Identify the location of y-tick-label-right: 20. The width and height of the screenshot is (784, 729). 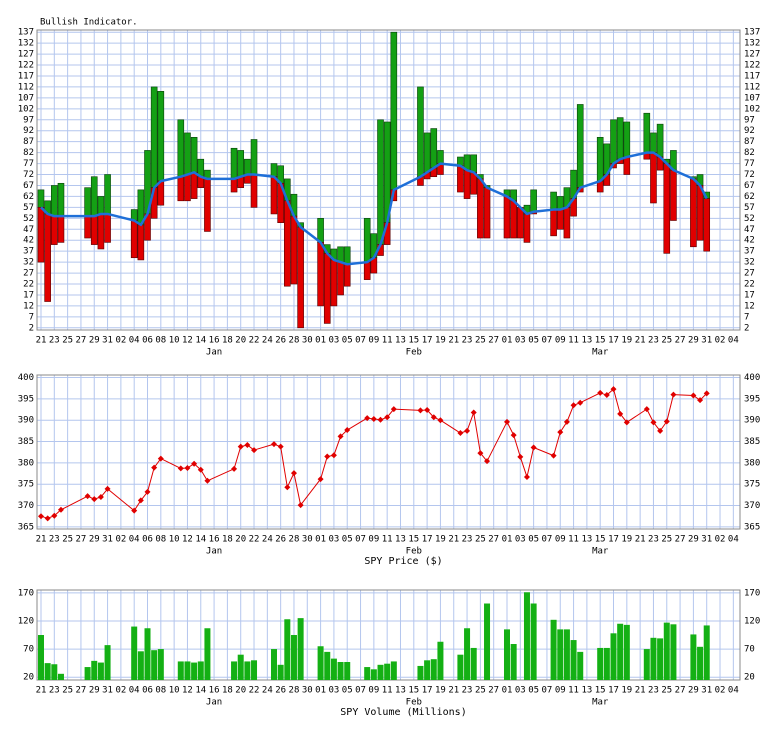
(749, 678).